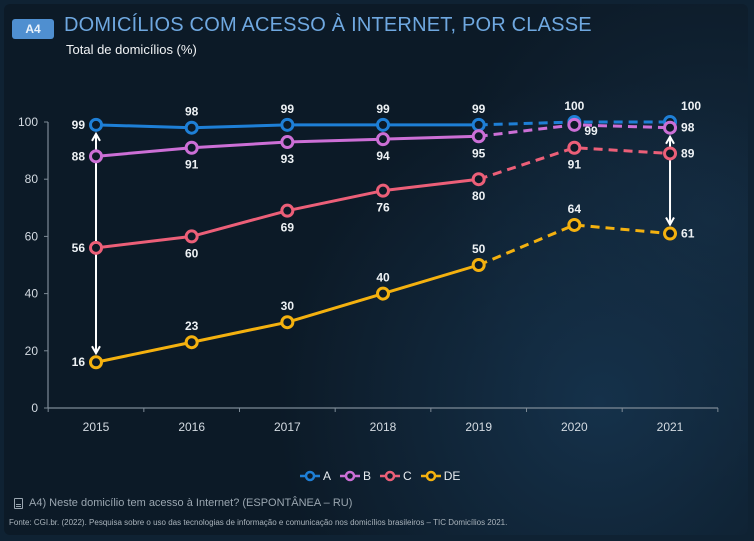 This screenshot has height=541, width=754. I want to click on y-tick-label: 0, so click(34, 408).